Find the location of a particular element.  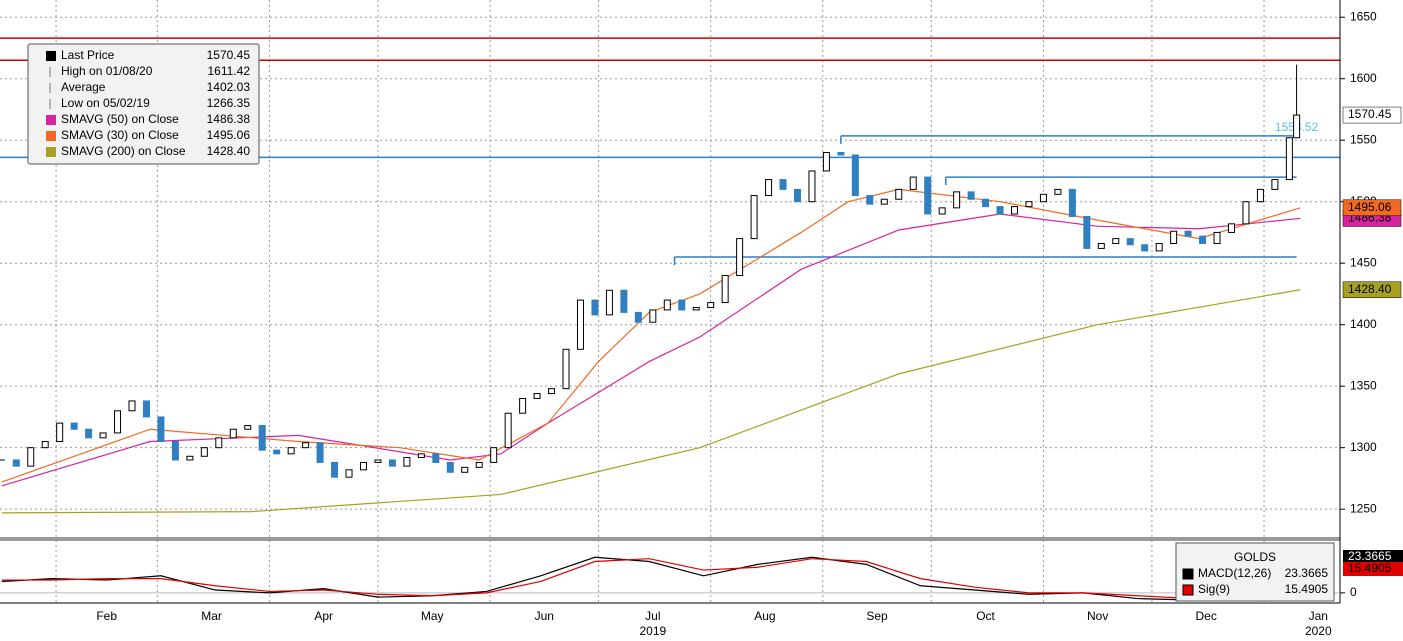

x-tick-label: Aug is located at coordinates (764, 616).